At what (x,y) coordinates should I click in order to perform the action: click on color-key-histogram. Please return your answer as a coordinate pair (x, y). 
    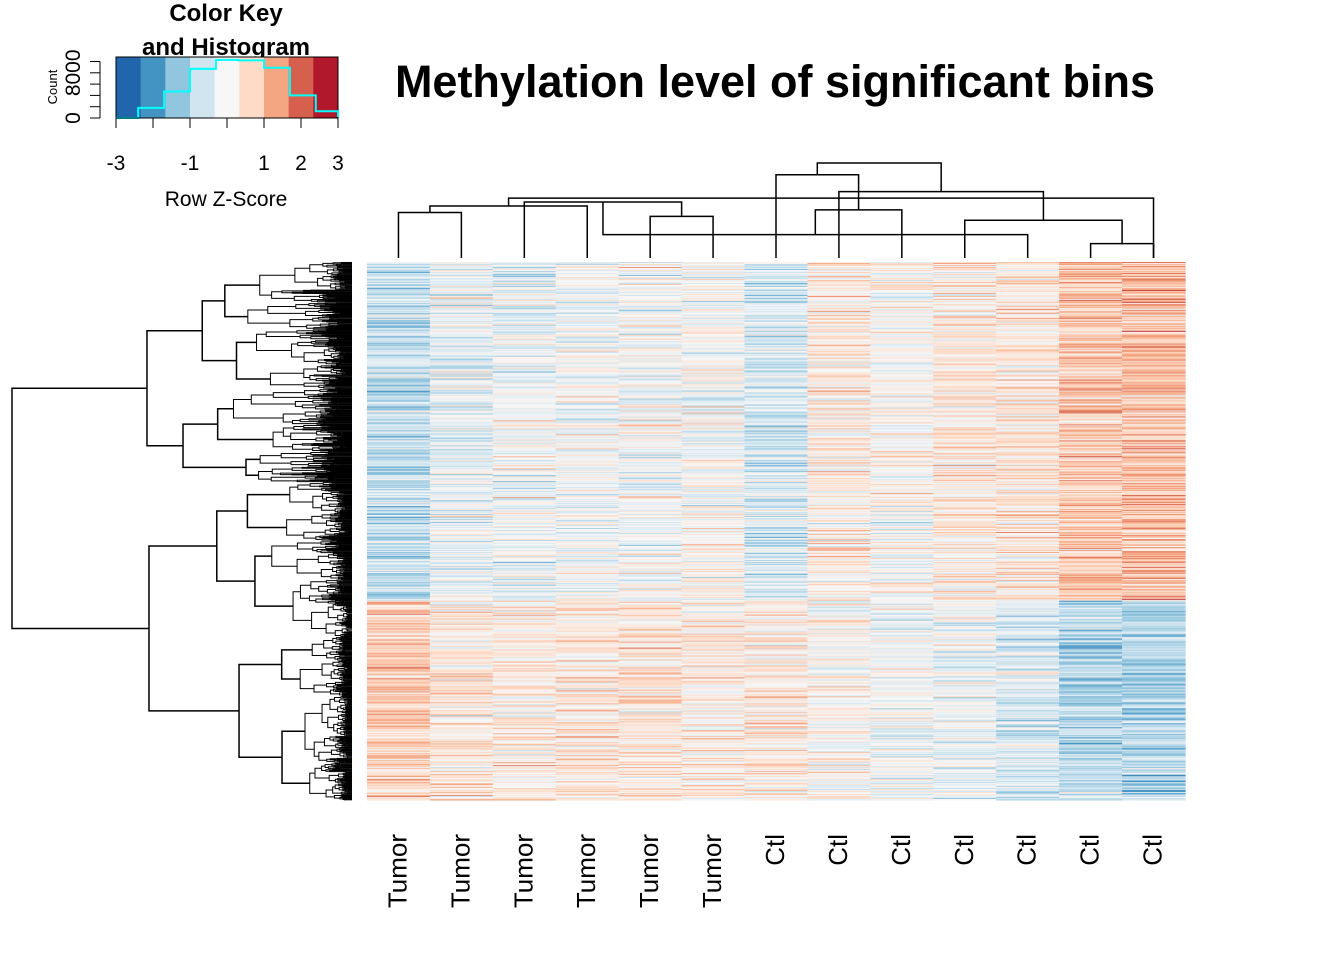
    Looking at the image, I should click on (227, 88).